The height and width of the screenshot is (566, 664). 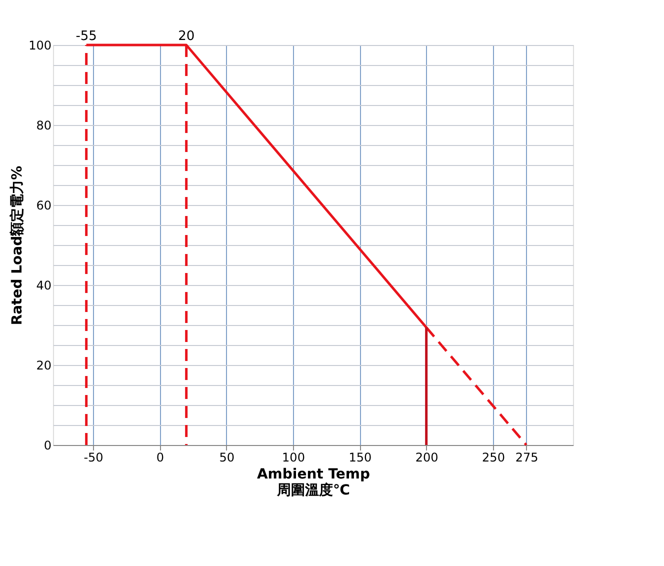 I want to click on x-tick-label: 50, so click(x=226, y=457).